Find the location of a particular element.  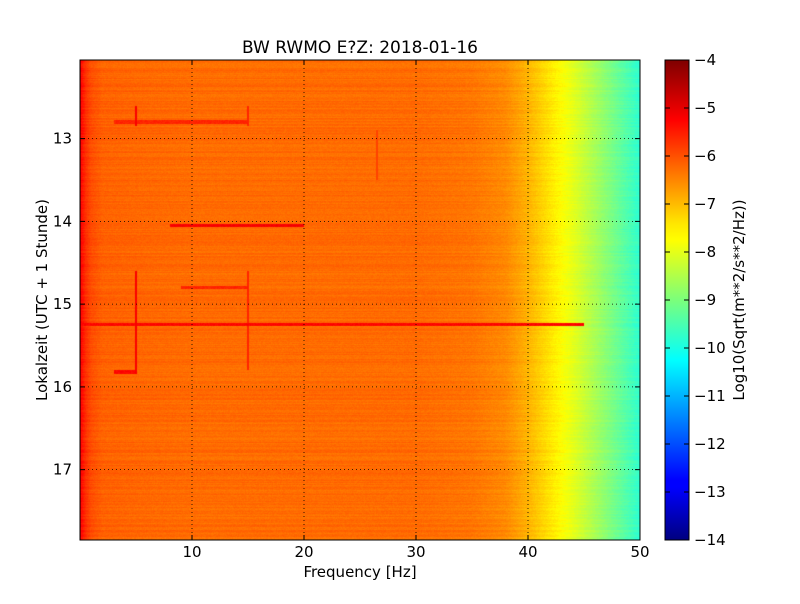

y-axis-label: Lokalzeit (UTC + 1 Stunde) is located at coordinates (42, 300).